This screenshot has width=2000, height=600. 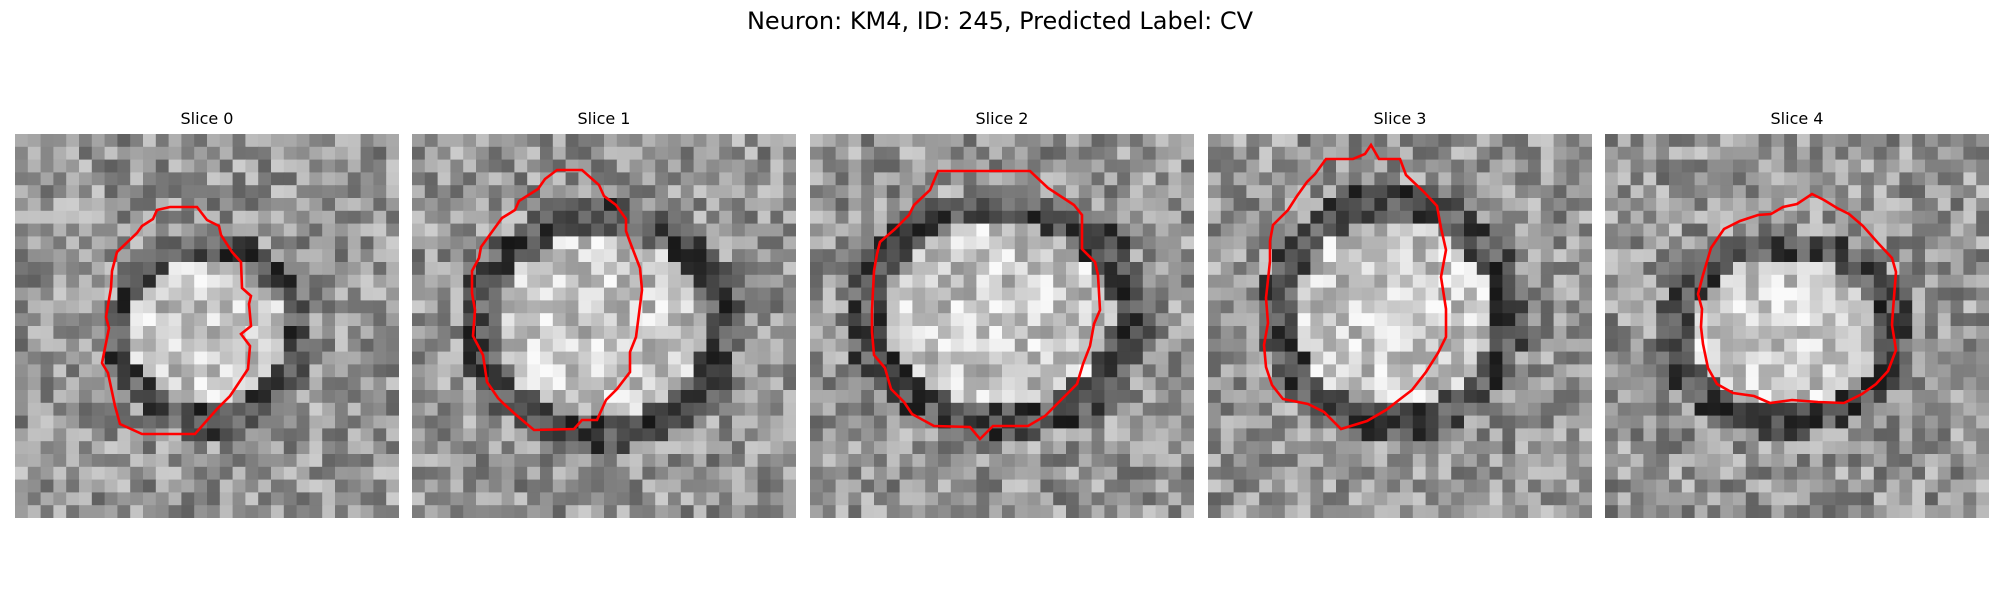 I want to click on slice-image, so click(x=1797, y=326).